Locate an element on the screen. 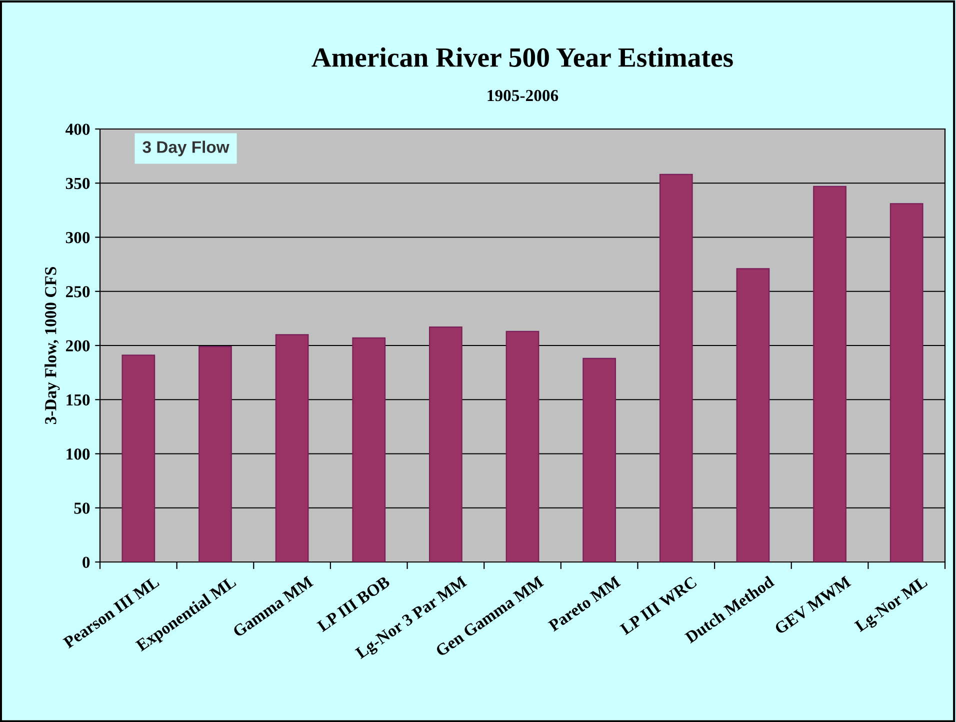 This screenshot has width=956, height=722. y-tick-label: 0 is located at coordinates (86, 562).